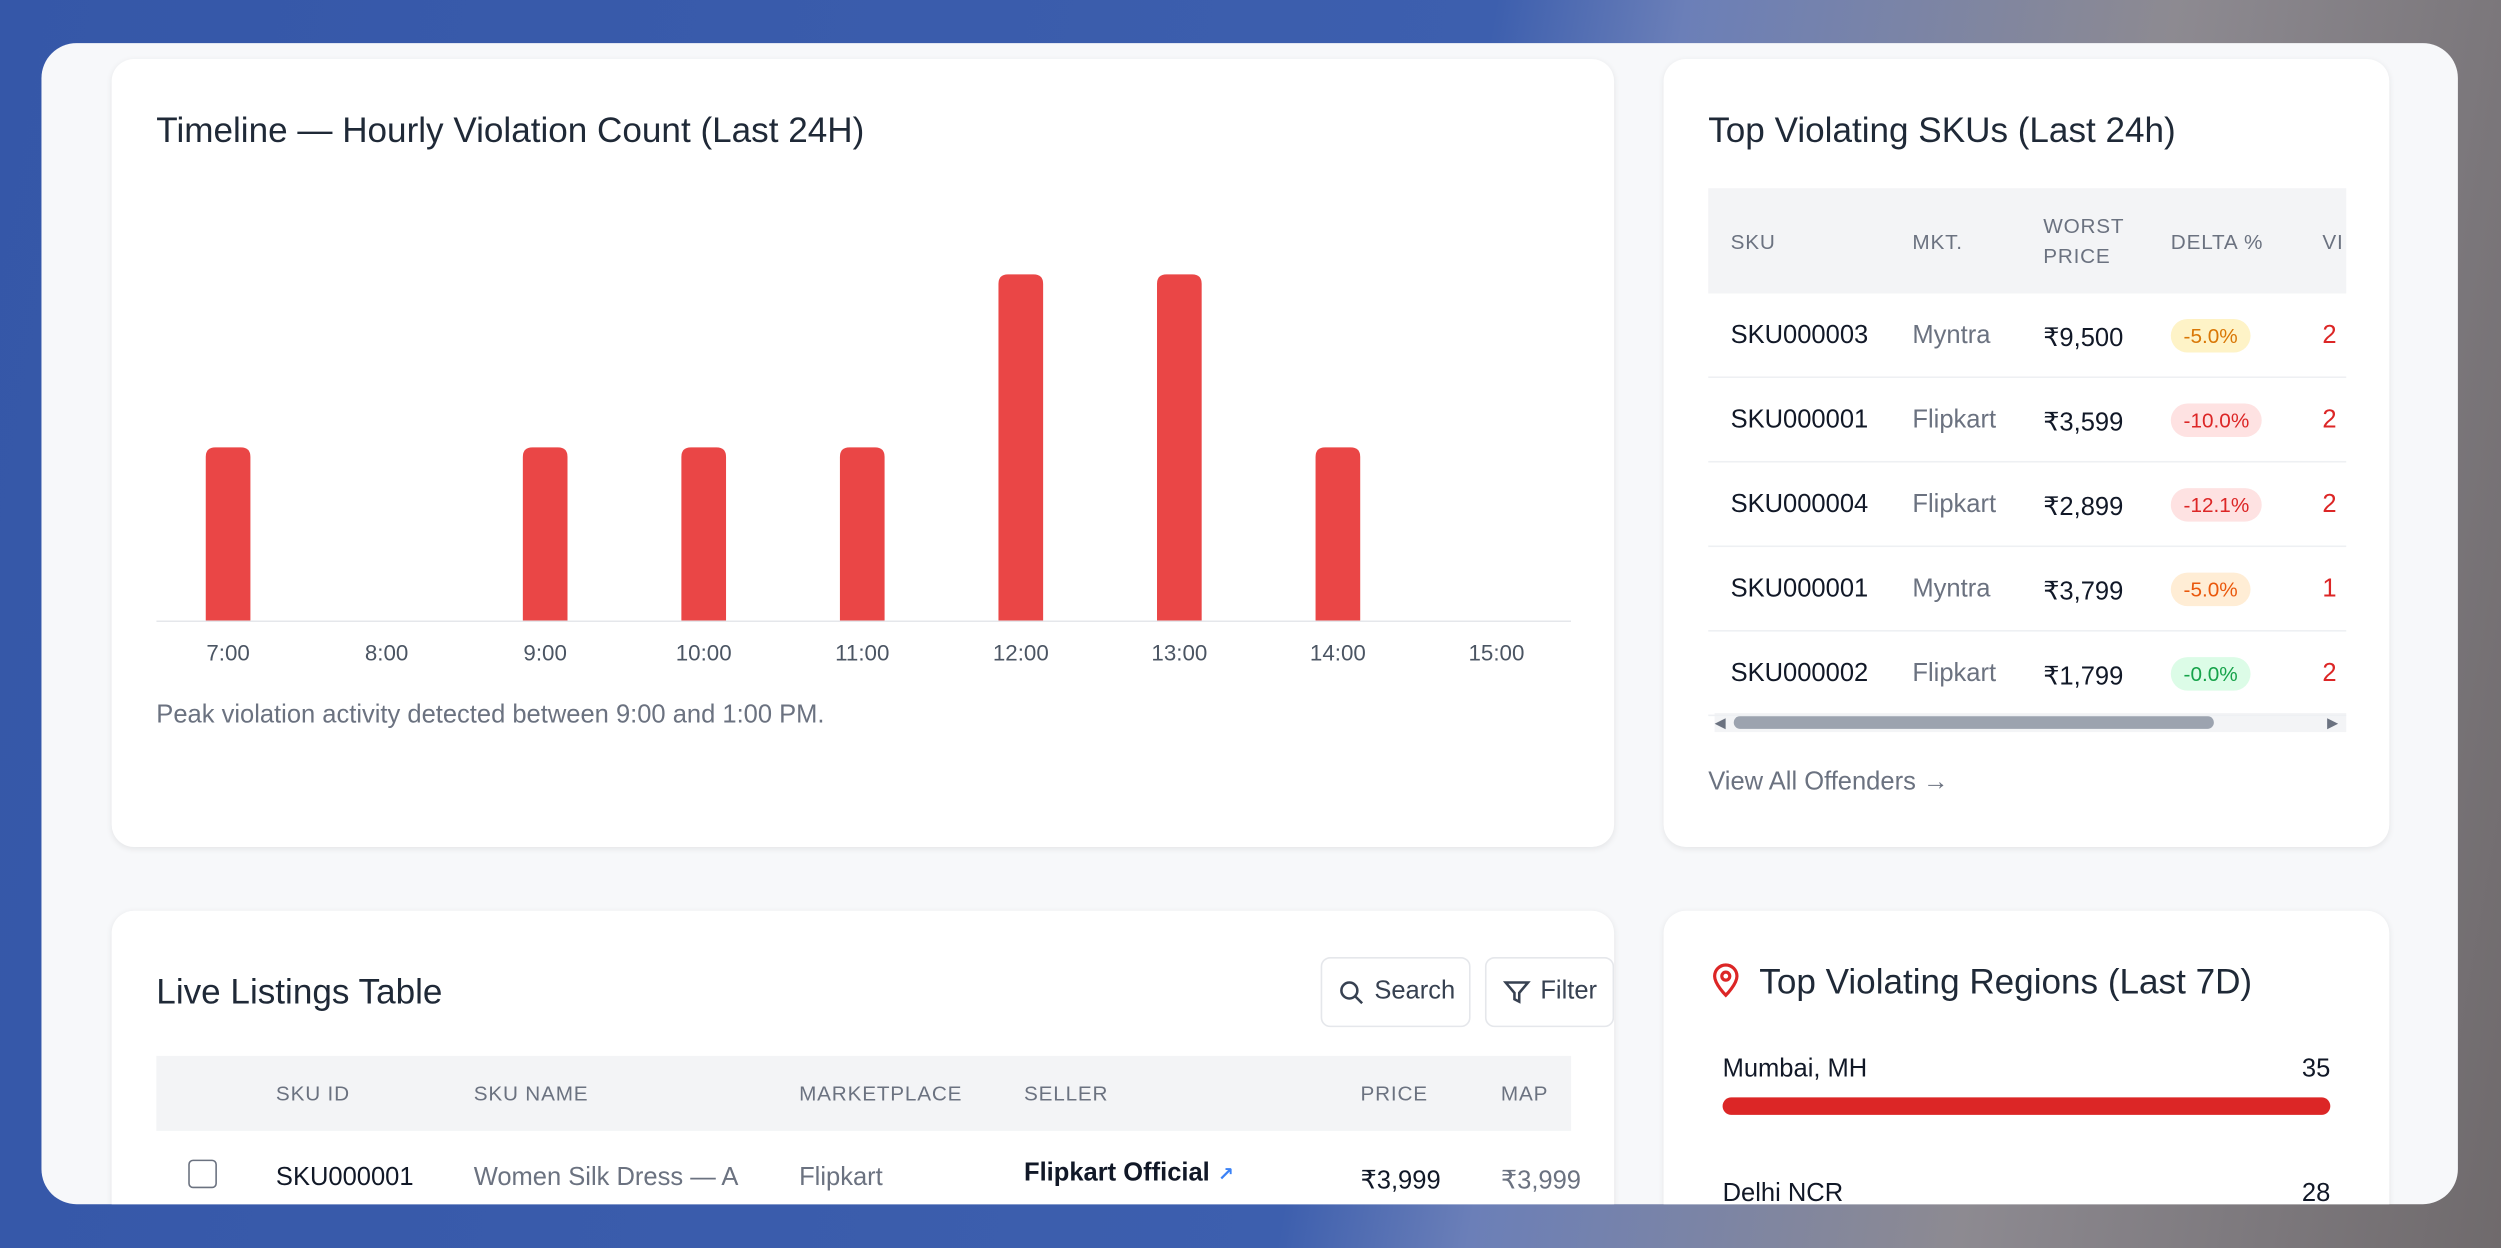  What do you see at coordinates (1496, 652) in the screenshot?
I see `x-tick-label: 15:00` at bounding box center [1496, 652].